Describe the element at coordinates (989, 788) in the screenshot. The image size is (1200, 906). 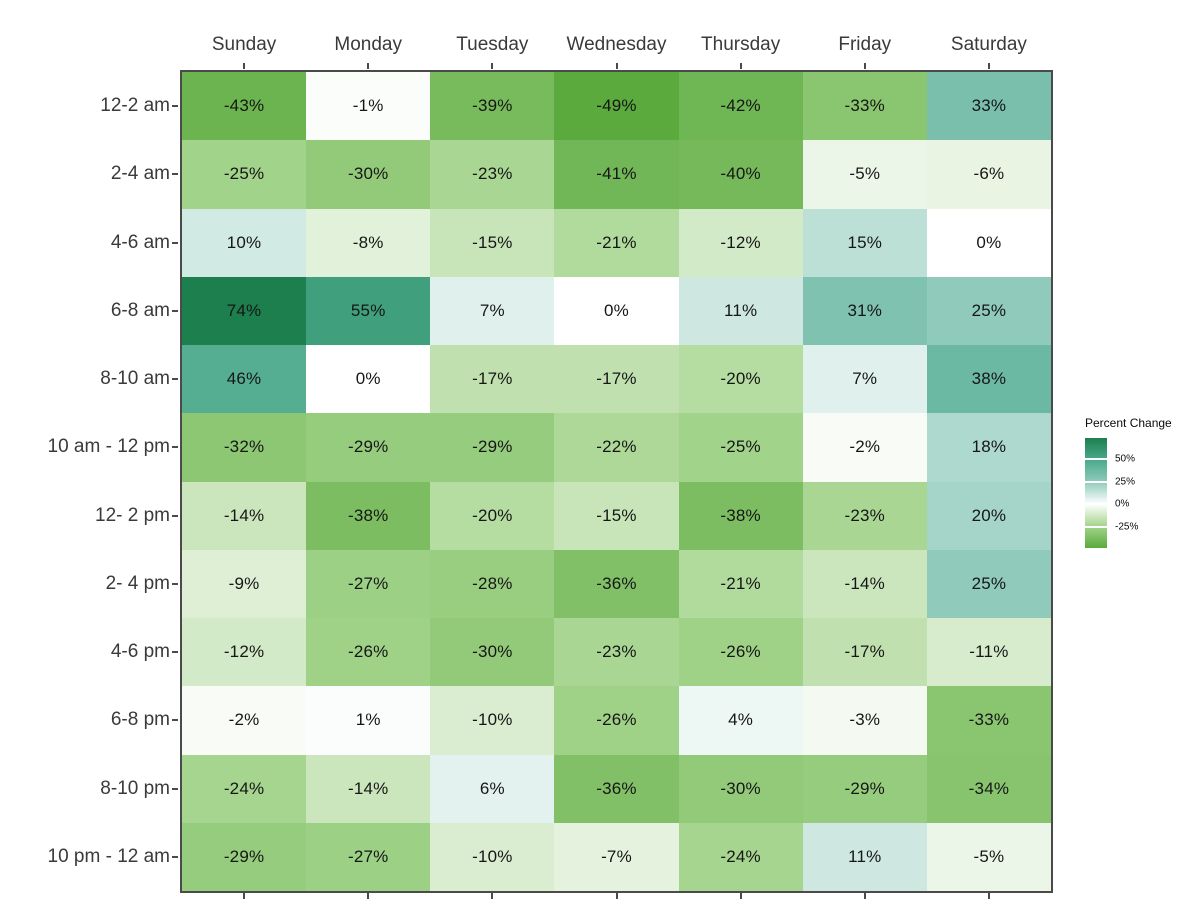
I see `cell-value: -34%` at that location.